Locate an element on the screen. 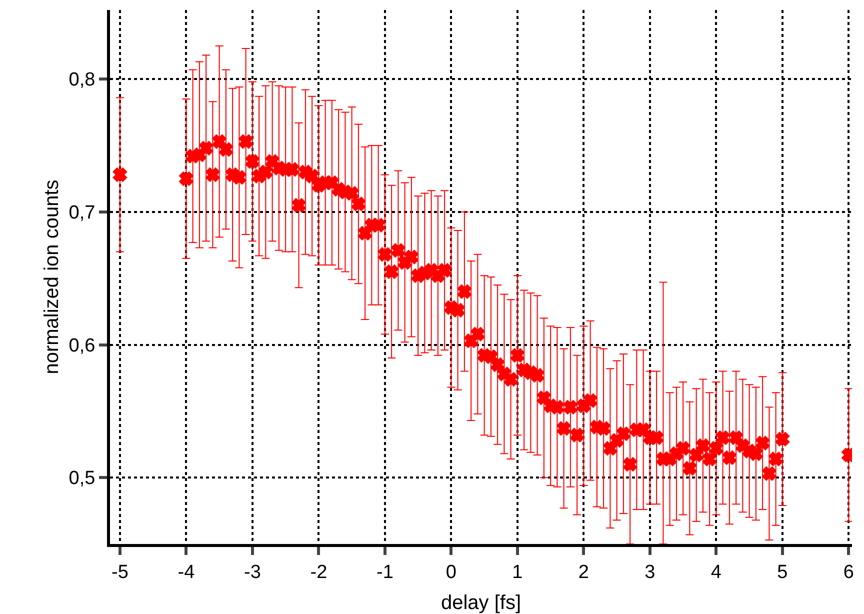 This screenshot has height=614, width=864. x-tick-label: -3 is located at coordinates (252, 572).